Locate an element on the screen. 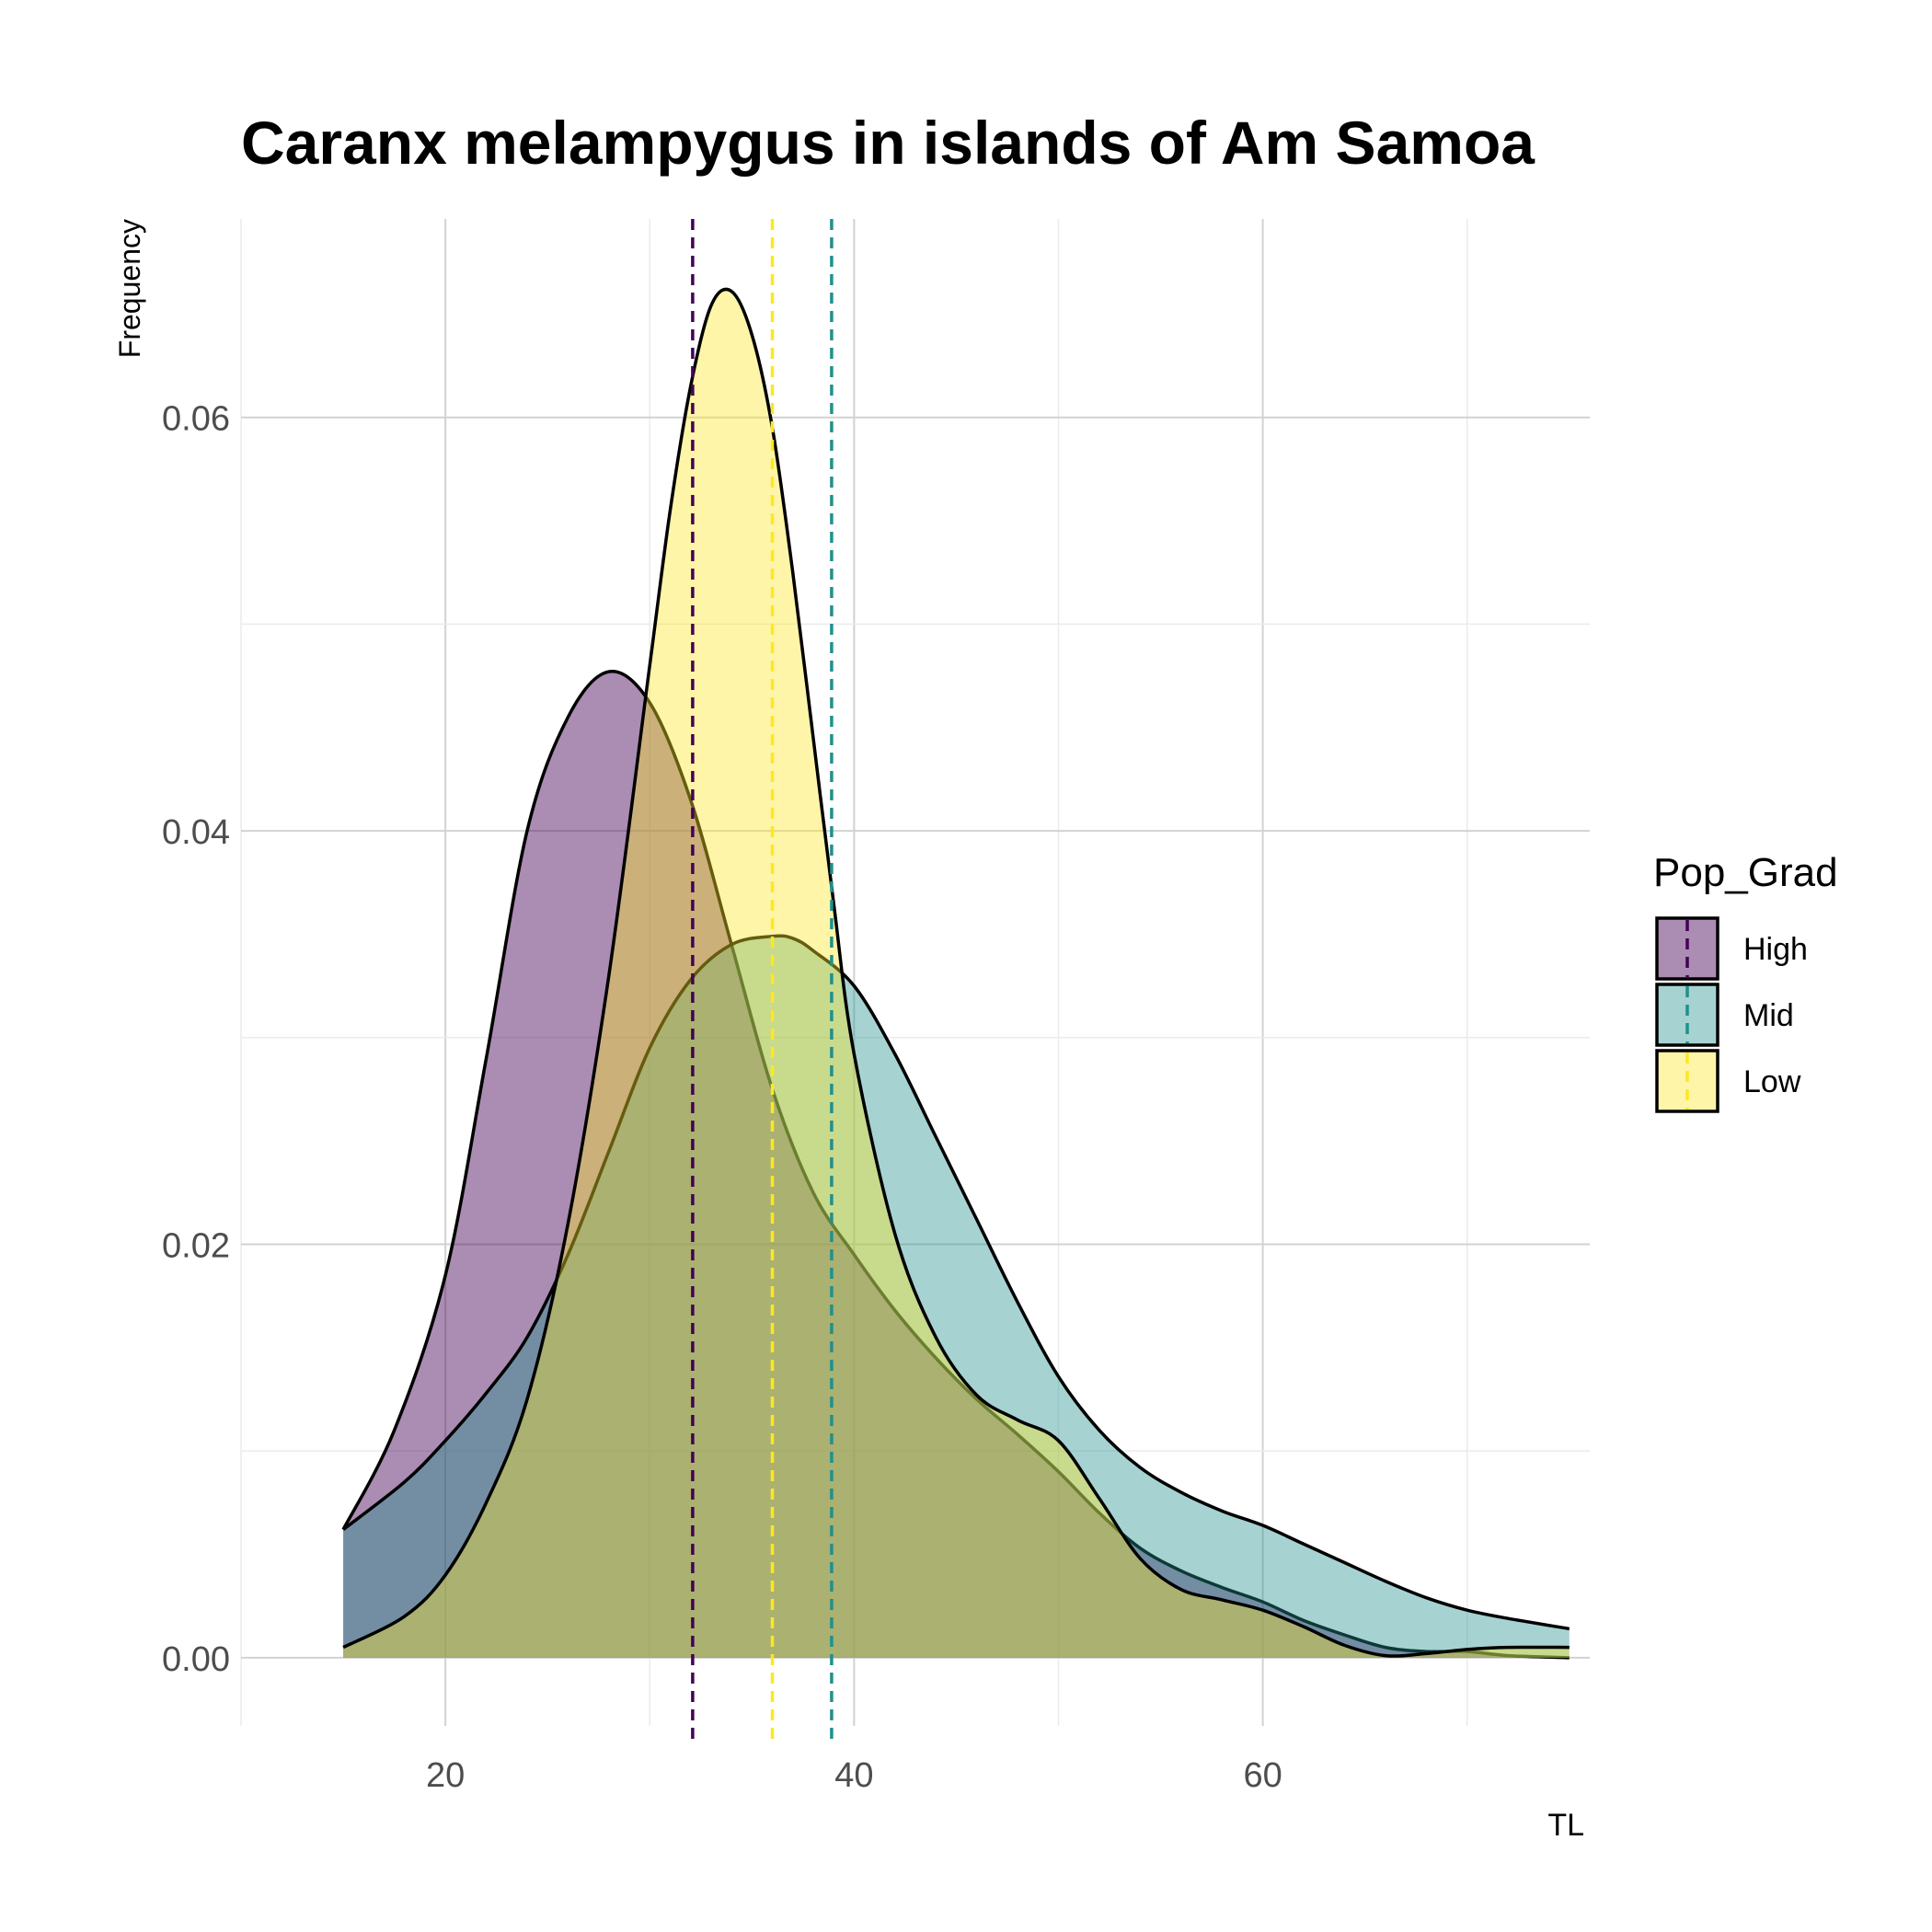 The image size is (1932, 1932). mean-lines is located at coordinates (762, 981).